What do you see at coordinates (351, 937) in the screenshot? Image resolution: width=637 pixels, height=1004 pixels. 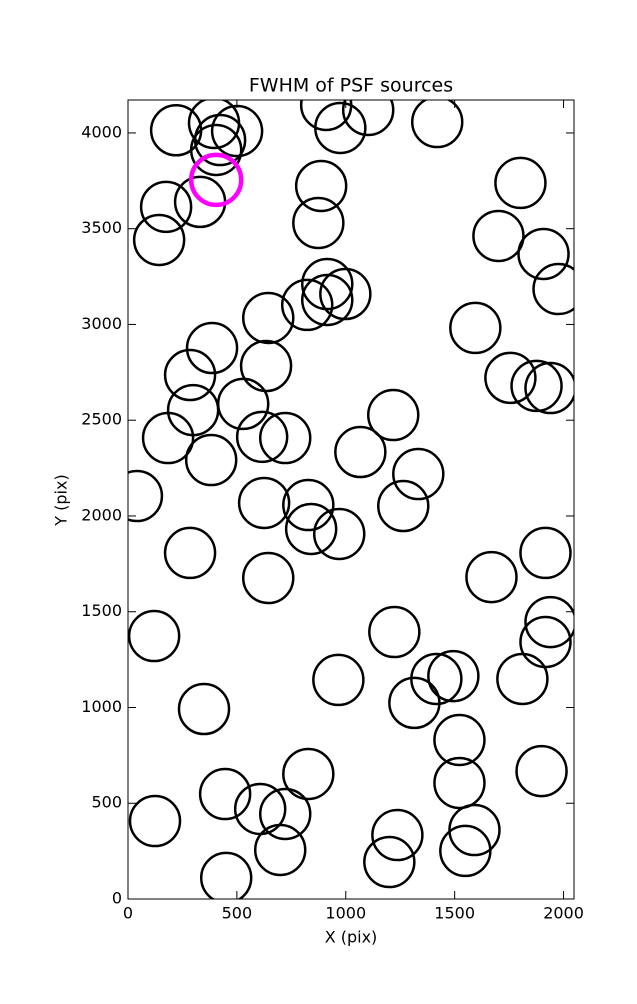 I see `x-axis-label: X (pix)` at bounding box center [351, 937].